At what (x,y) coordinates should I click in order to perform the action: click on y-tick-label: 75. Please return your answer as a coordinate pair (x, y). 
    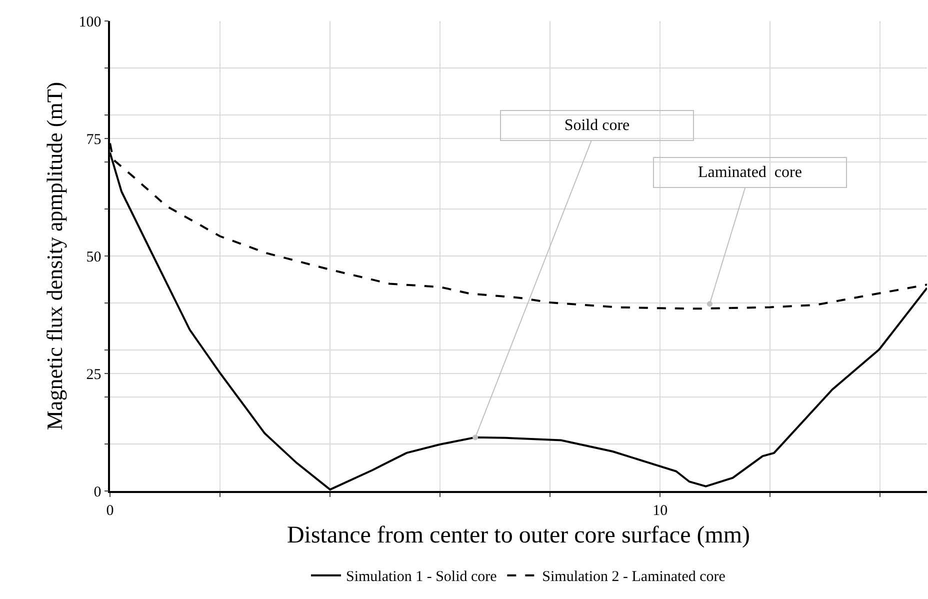
    Looking at the image, I should click on (94, 140).